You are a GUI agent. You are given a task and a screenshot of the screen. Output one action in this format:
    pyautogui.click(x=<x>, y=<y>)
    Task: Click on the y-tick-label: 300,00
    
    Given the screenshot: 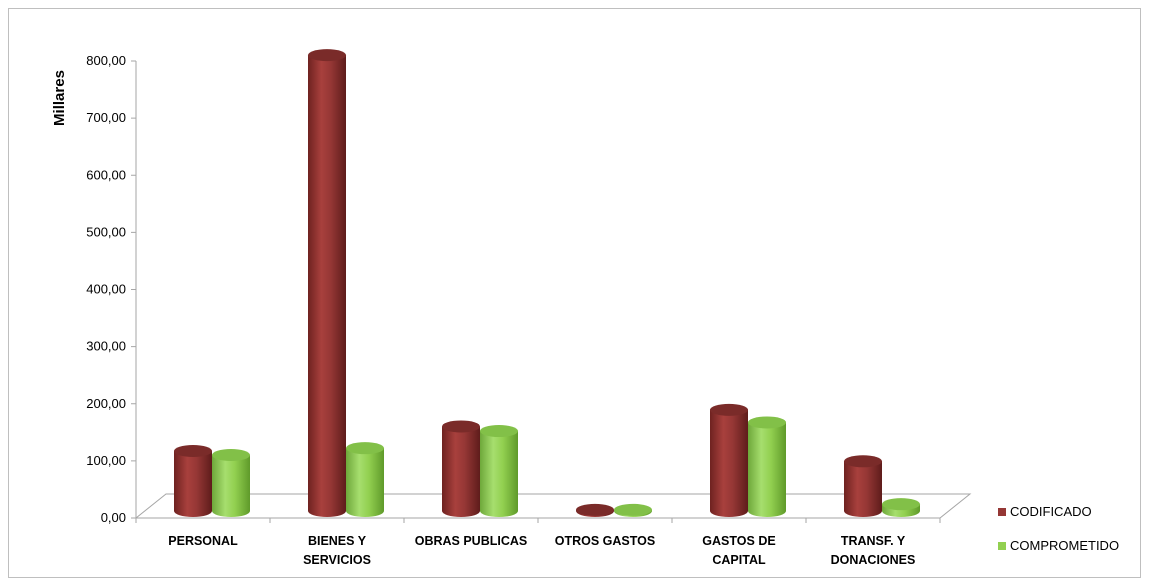 What is the action you would take?
    pyautogui.click(x=106, y=346)
    